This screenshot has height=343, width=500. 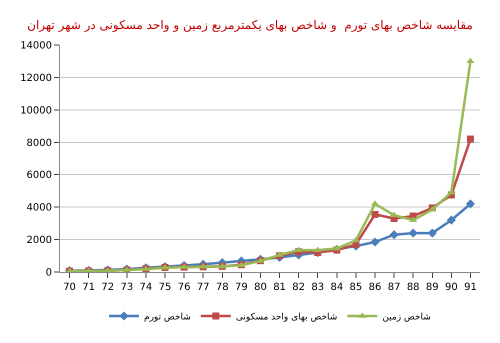 What do you see at coordinates (287, 317) in the screenshot?
I see `legend-label: شاخص بهای واحد مسکونی` at bounding box center [287, 317].